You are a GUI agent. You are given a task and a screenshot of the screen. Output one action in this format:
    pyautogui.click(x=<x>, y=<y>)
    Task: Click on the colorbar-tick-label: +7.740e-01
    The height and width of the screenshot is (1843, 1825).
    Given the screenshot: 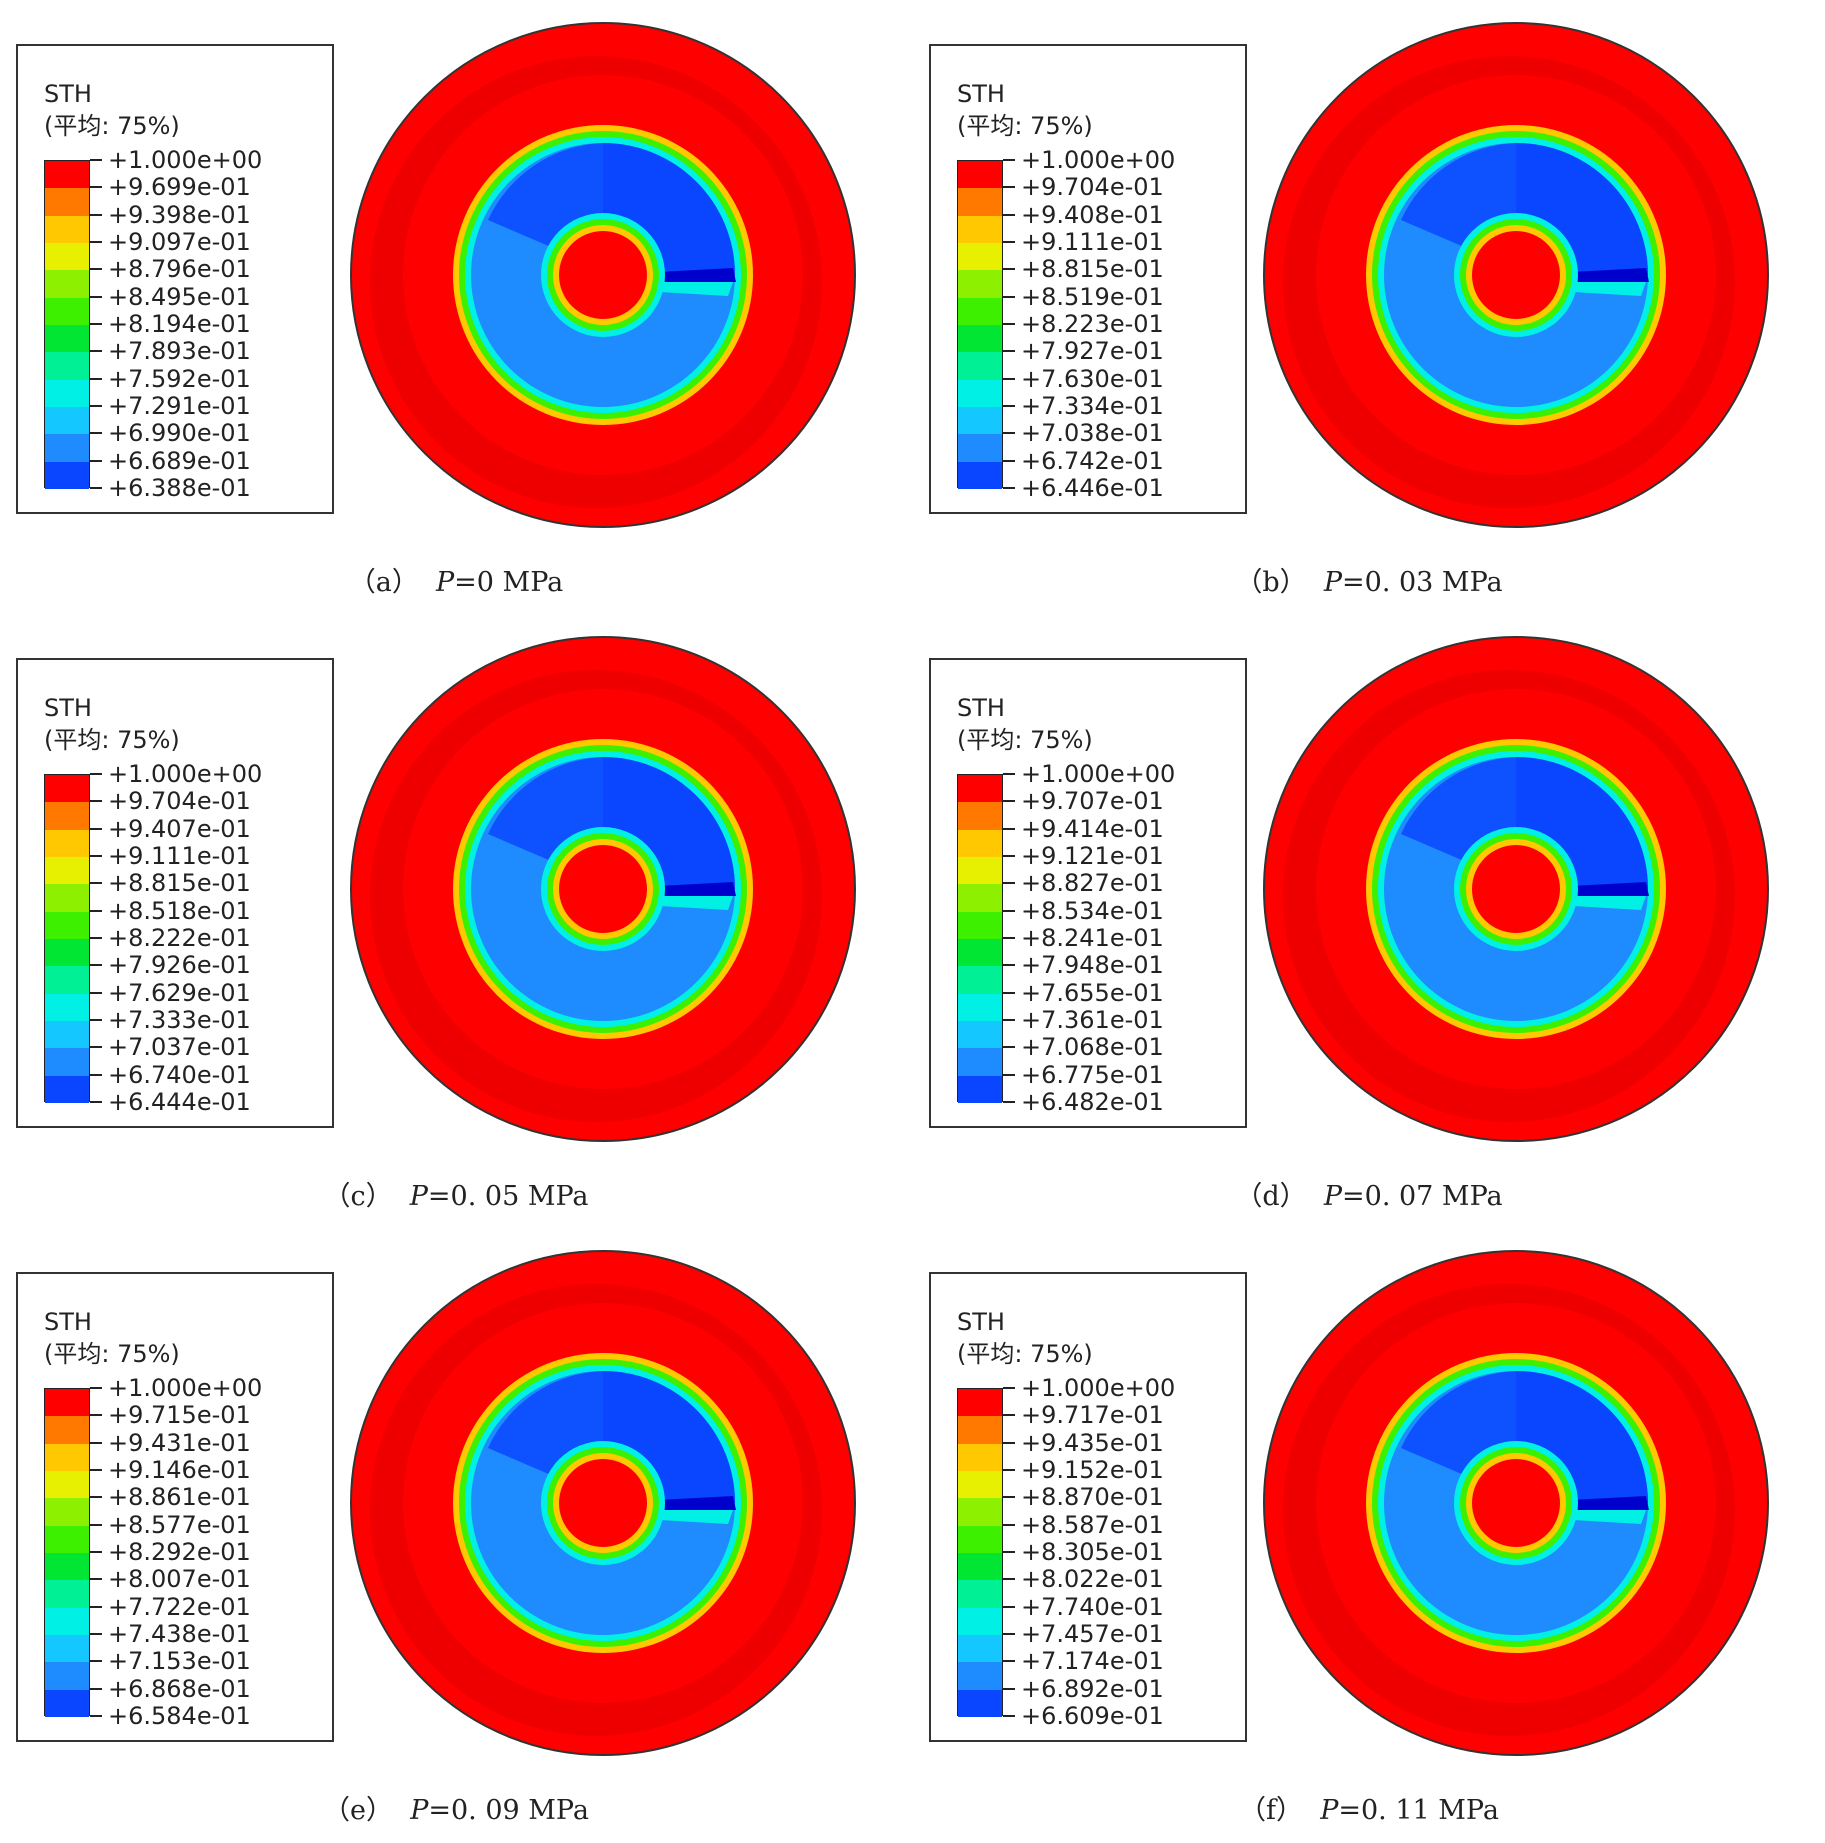 What is the action you would take?
    pyautogui.click(x=1092, y=1606)
    